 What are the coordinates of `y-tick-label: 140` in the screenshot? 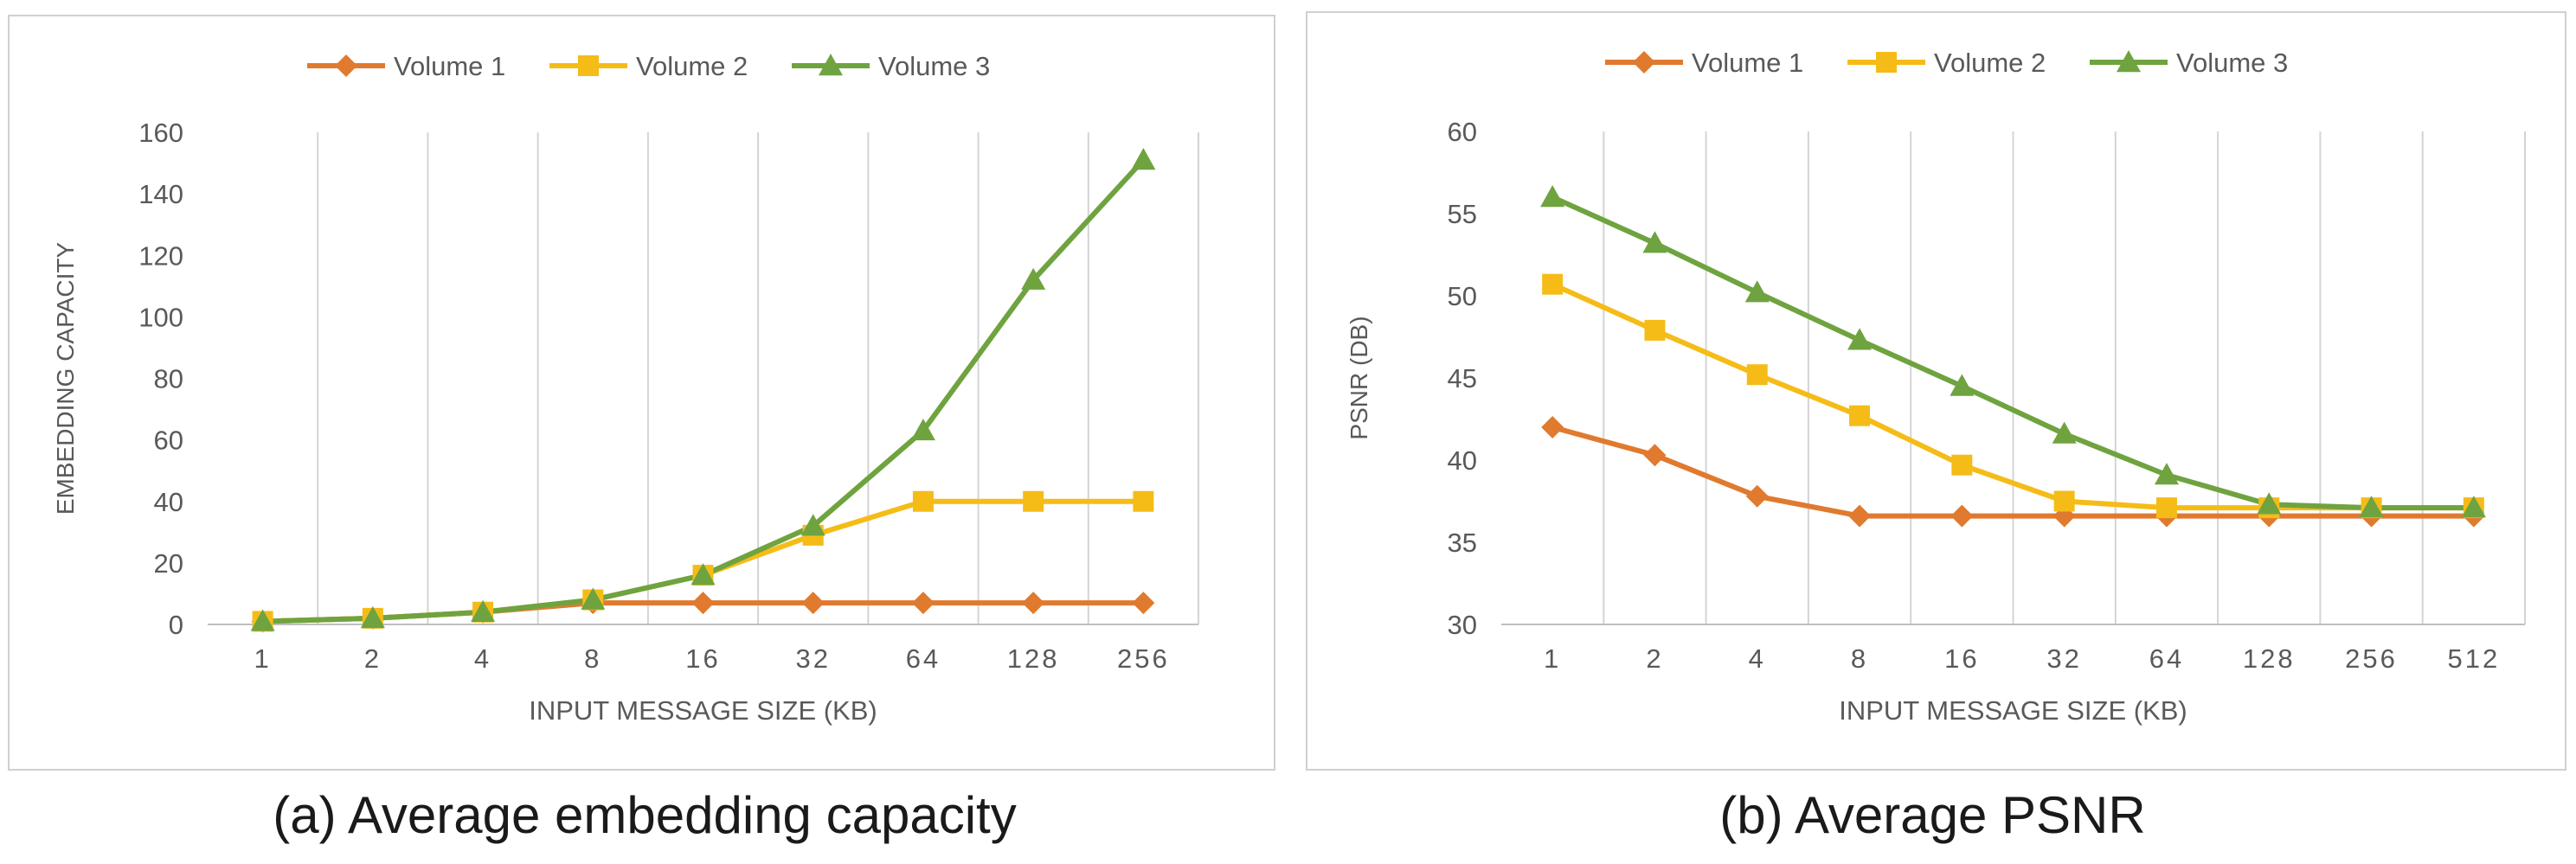 It's located at (161, 194).